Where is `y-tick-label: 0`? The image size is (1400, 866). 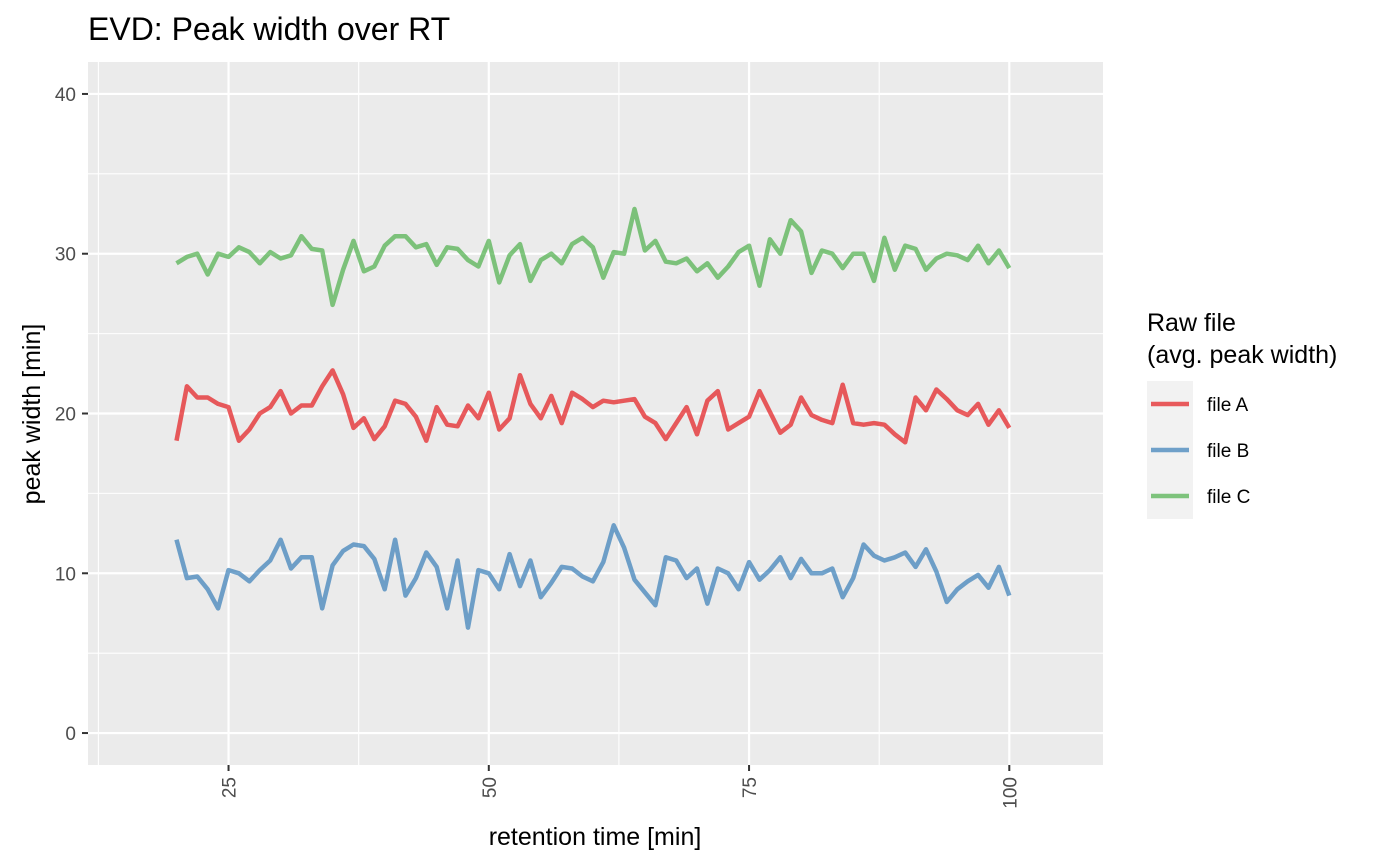
y-tick-label: 0 is located at coordinates (70, 734).